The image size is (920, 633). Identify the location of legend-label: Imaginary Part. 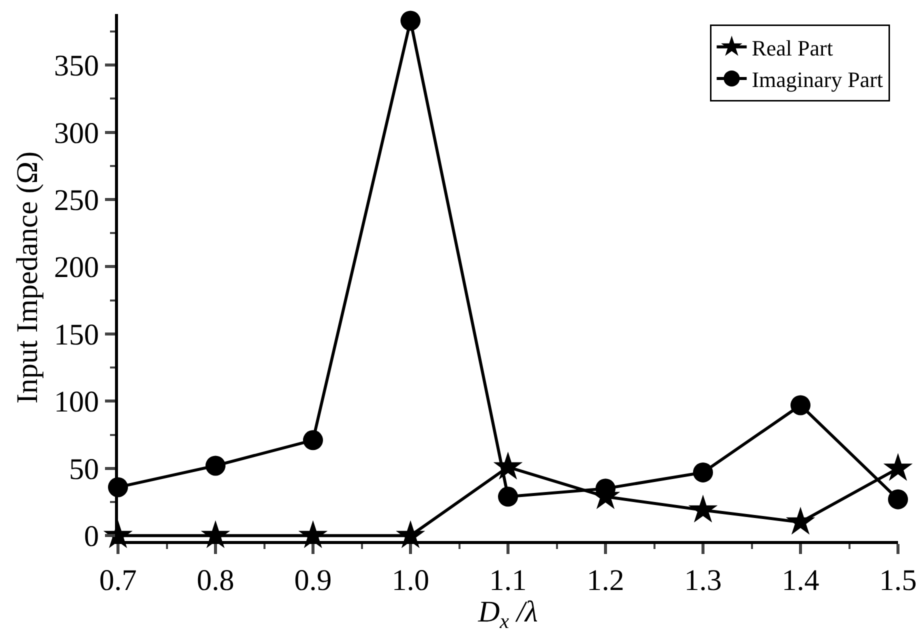
(818, 79).